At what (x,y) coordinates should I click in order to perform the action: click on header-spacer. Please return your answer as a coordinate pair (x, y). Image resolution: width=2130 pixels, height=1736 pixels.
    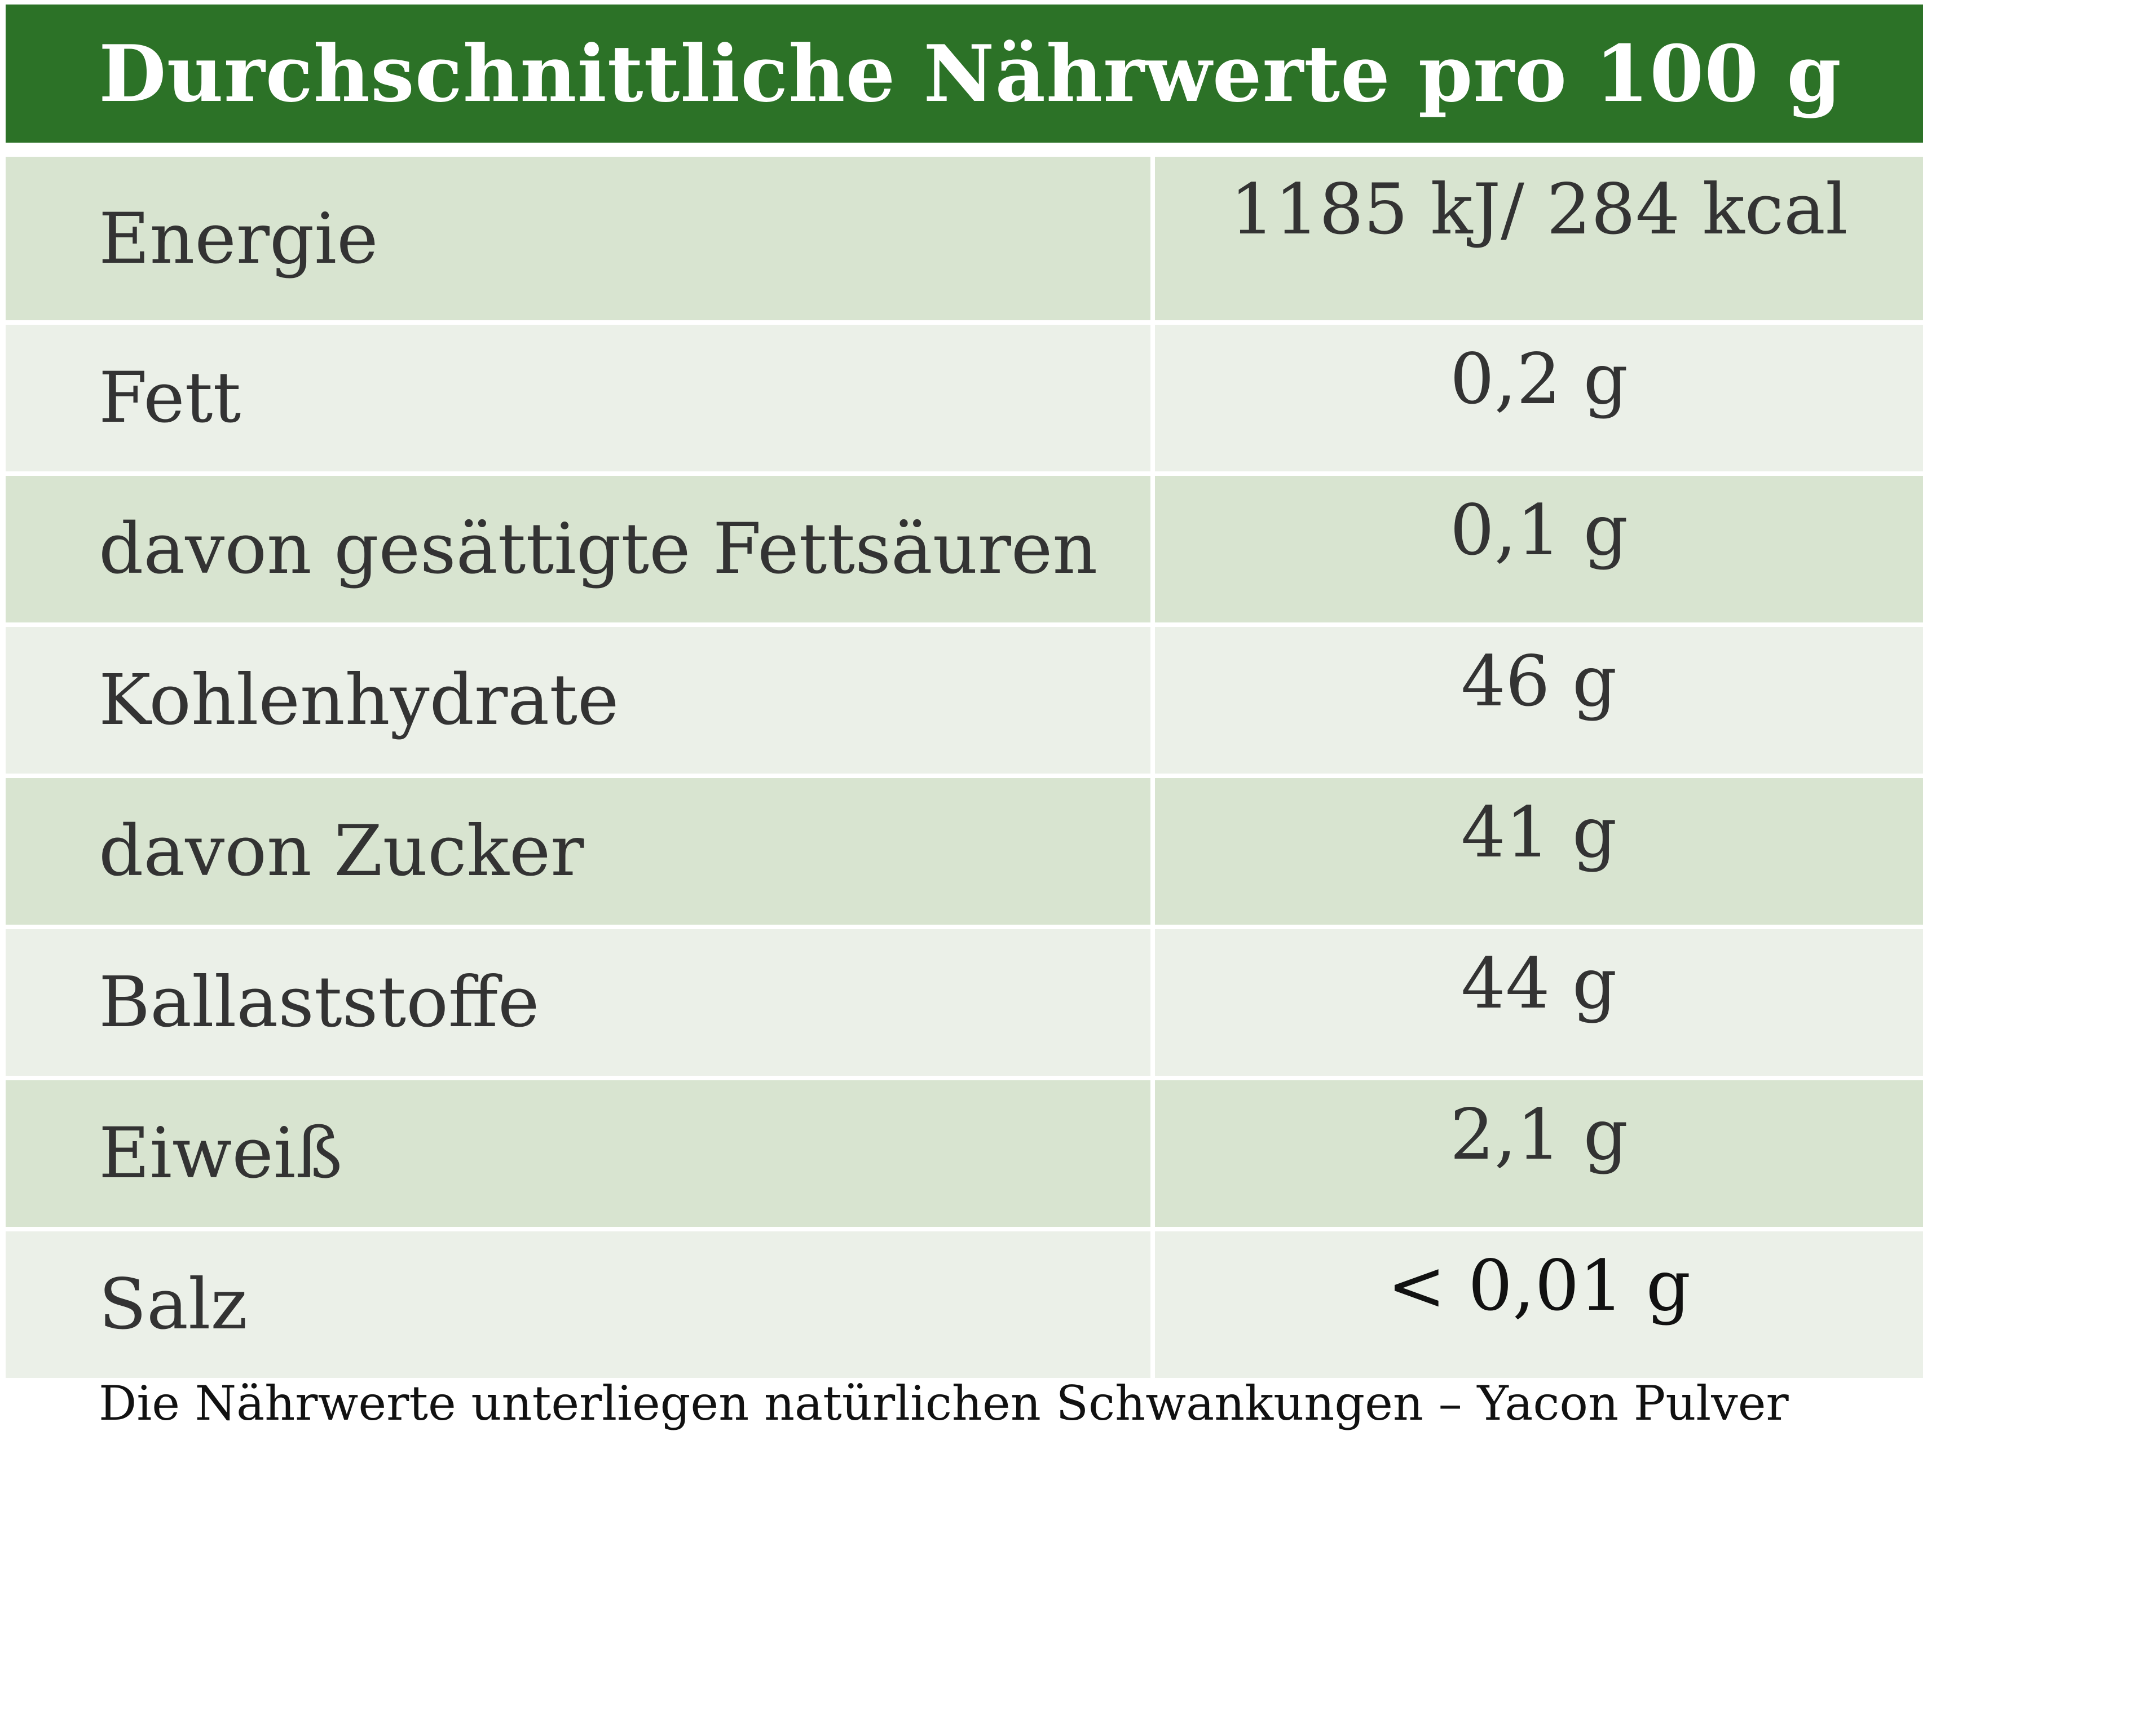
    Looking at the image, I should click on (964, 150).